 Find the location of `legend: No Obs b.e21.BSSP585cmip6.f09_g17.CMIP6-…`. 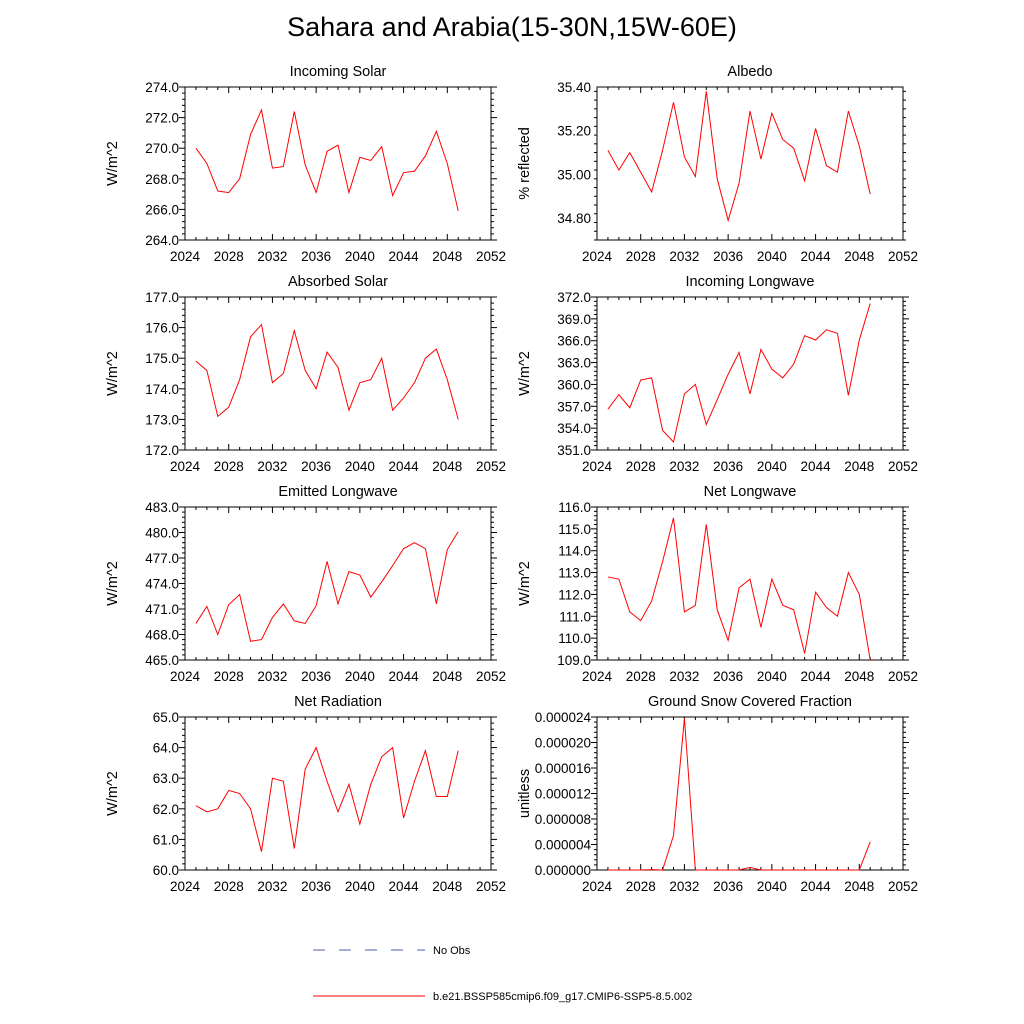

legend: No Obs b.e21.BSSP585cmip6.f09_g17.CMIP6-… is located at coordinates (502, 974).